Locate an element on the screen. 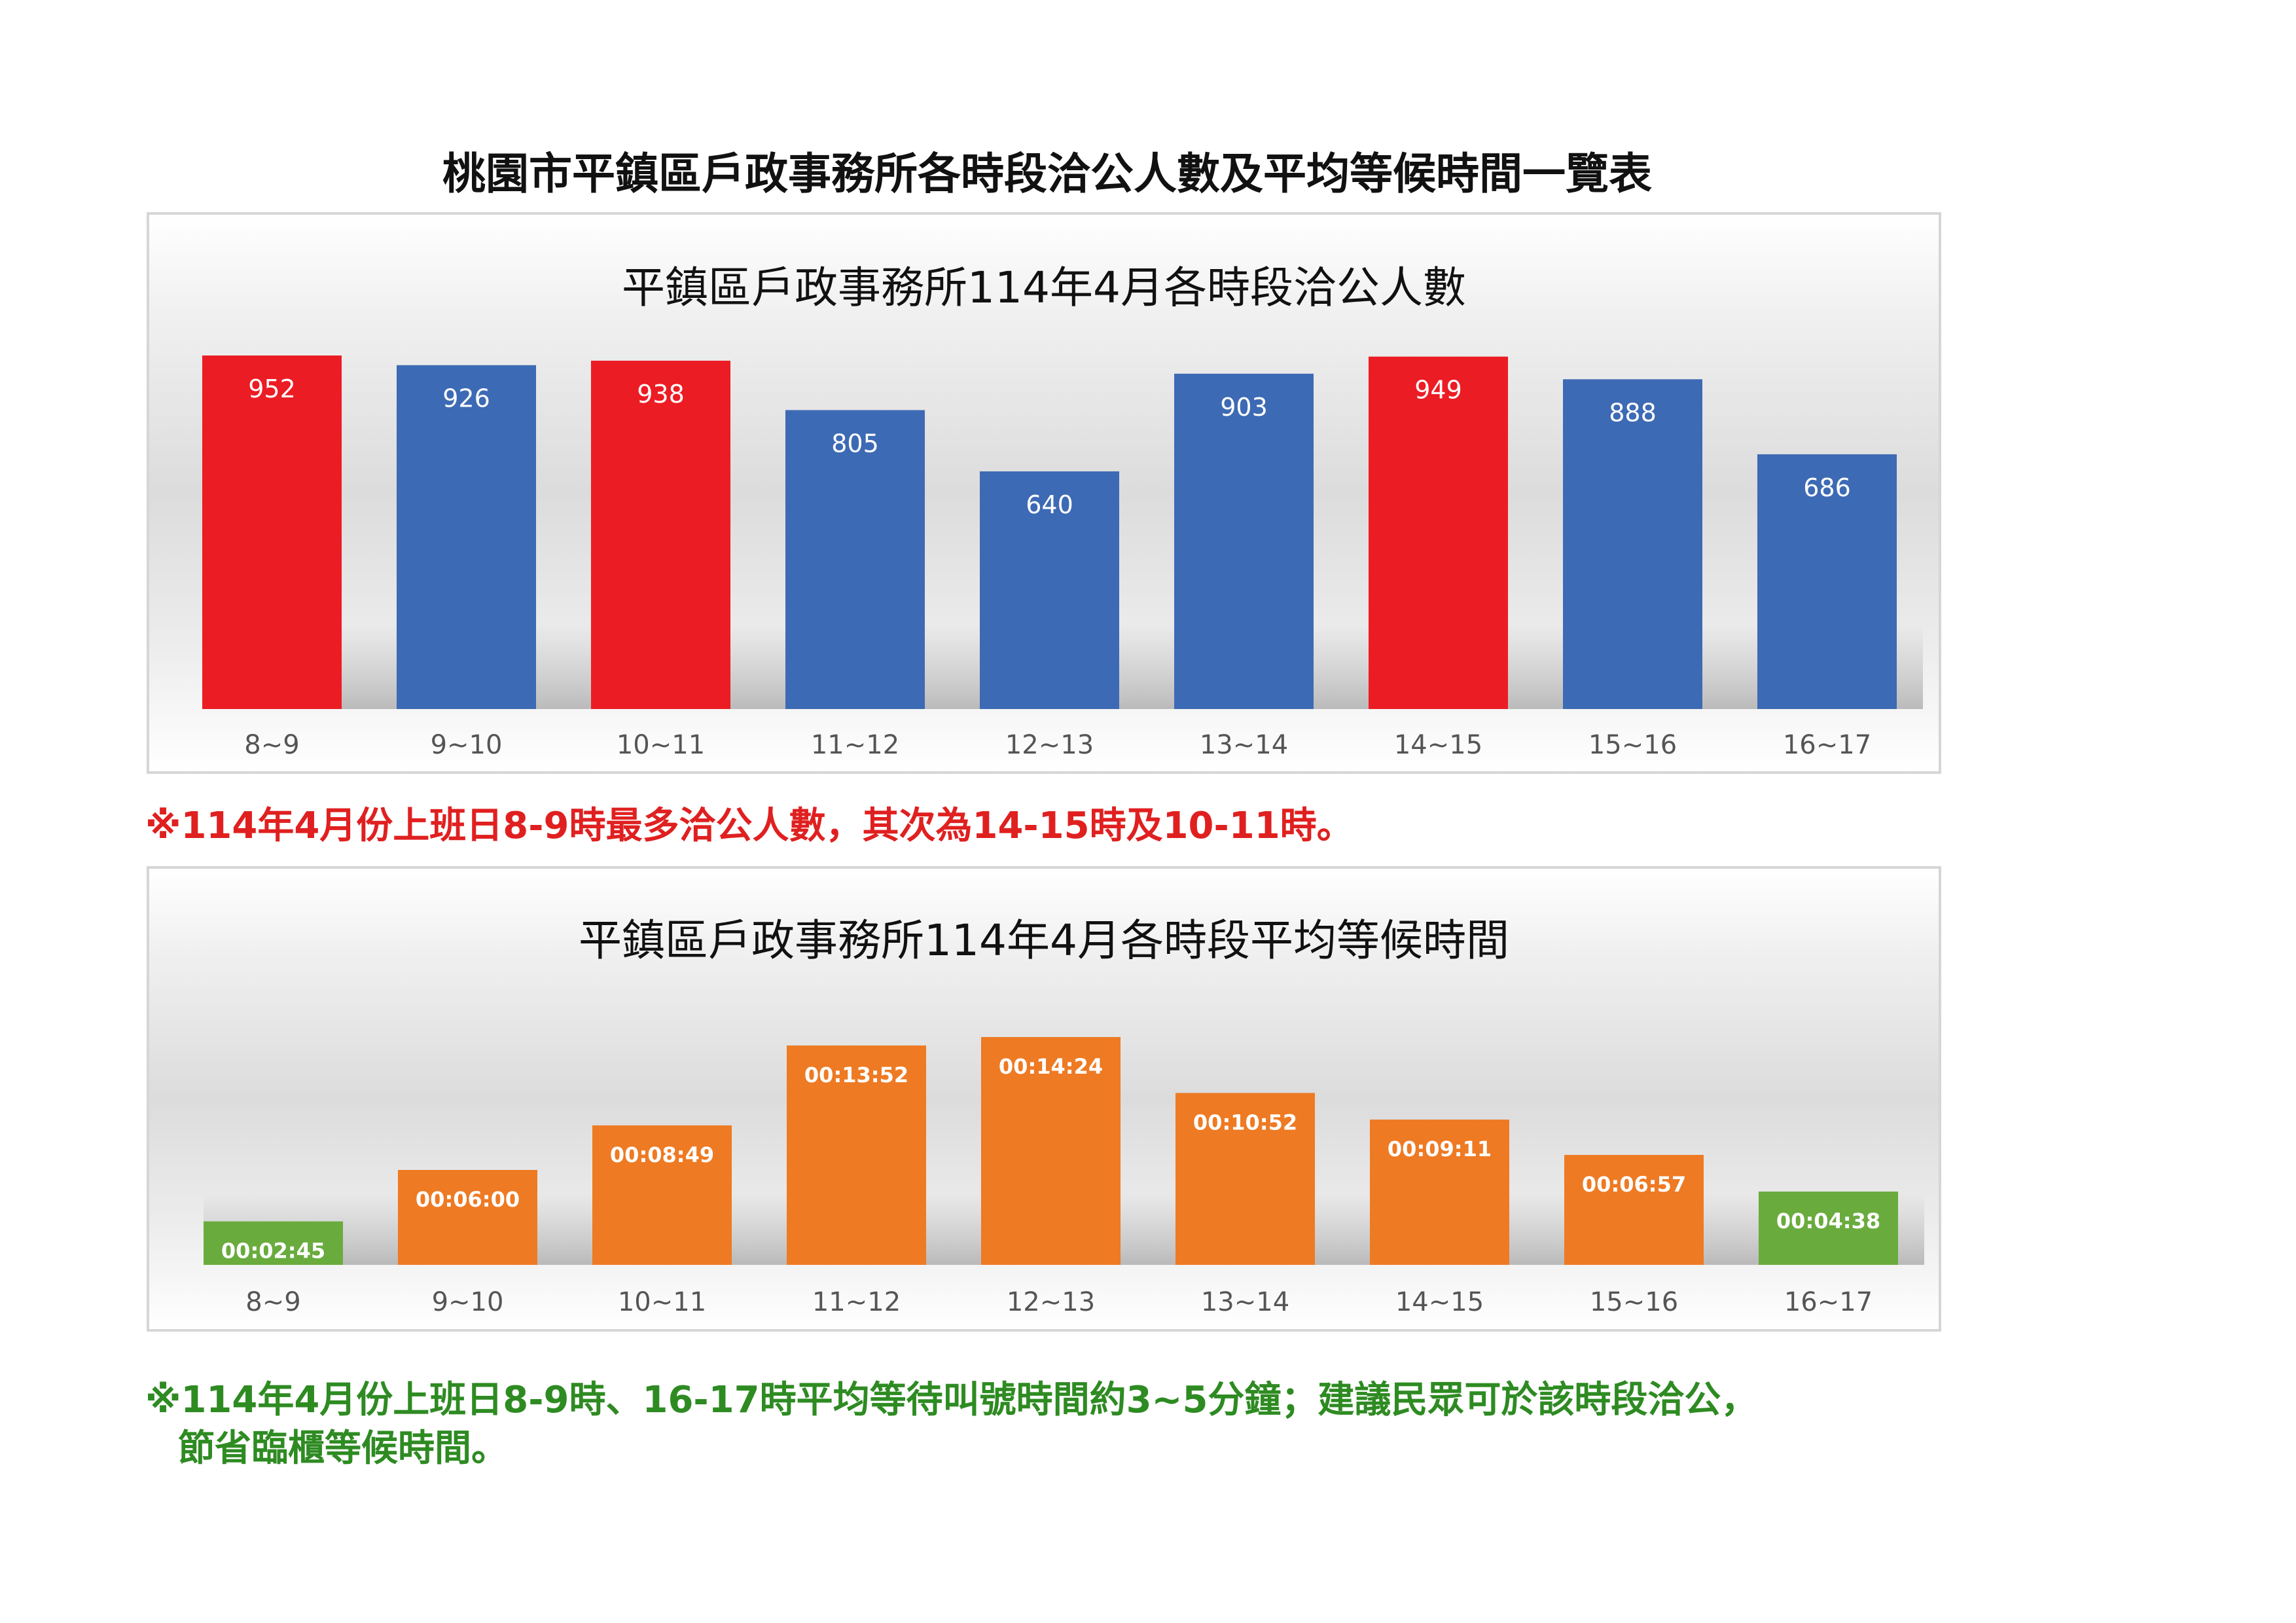  data-label-9~10: 00:06:00 is located at coordinates (468, 1199).